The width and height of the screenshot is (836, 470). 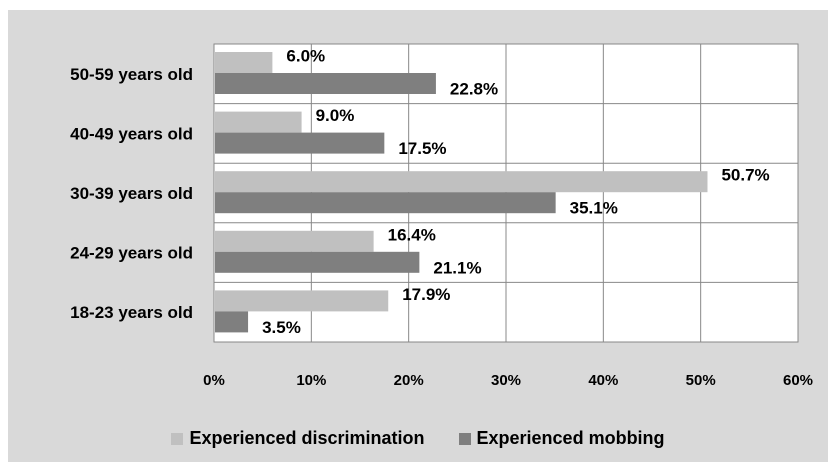 I want to click on category-label: 40-49 years old, so click(x=131, y=133).